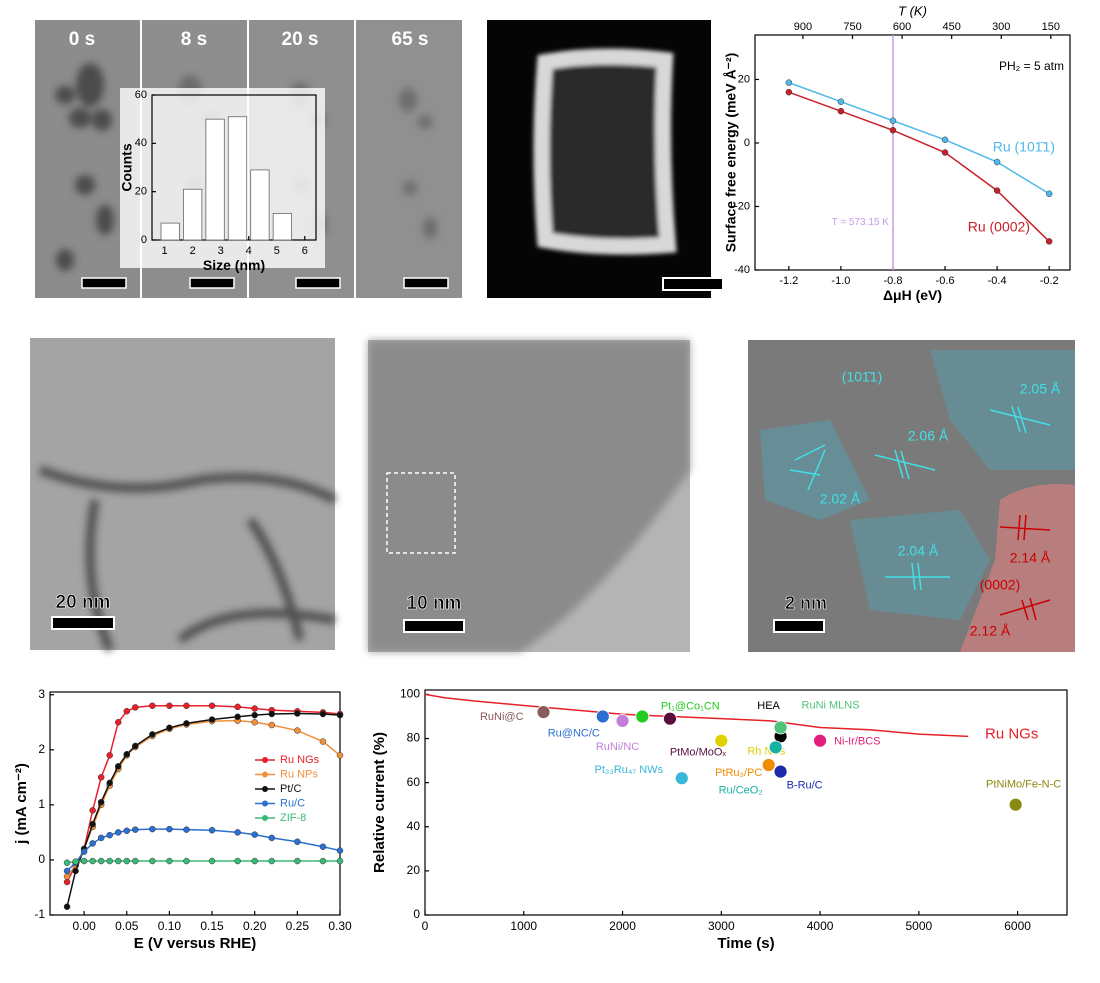  What do you see at coordinates (605, 159) in the screenshot?
I see `nanoframe-image` at bounding box center [605, 159].